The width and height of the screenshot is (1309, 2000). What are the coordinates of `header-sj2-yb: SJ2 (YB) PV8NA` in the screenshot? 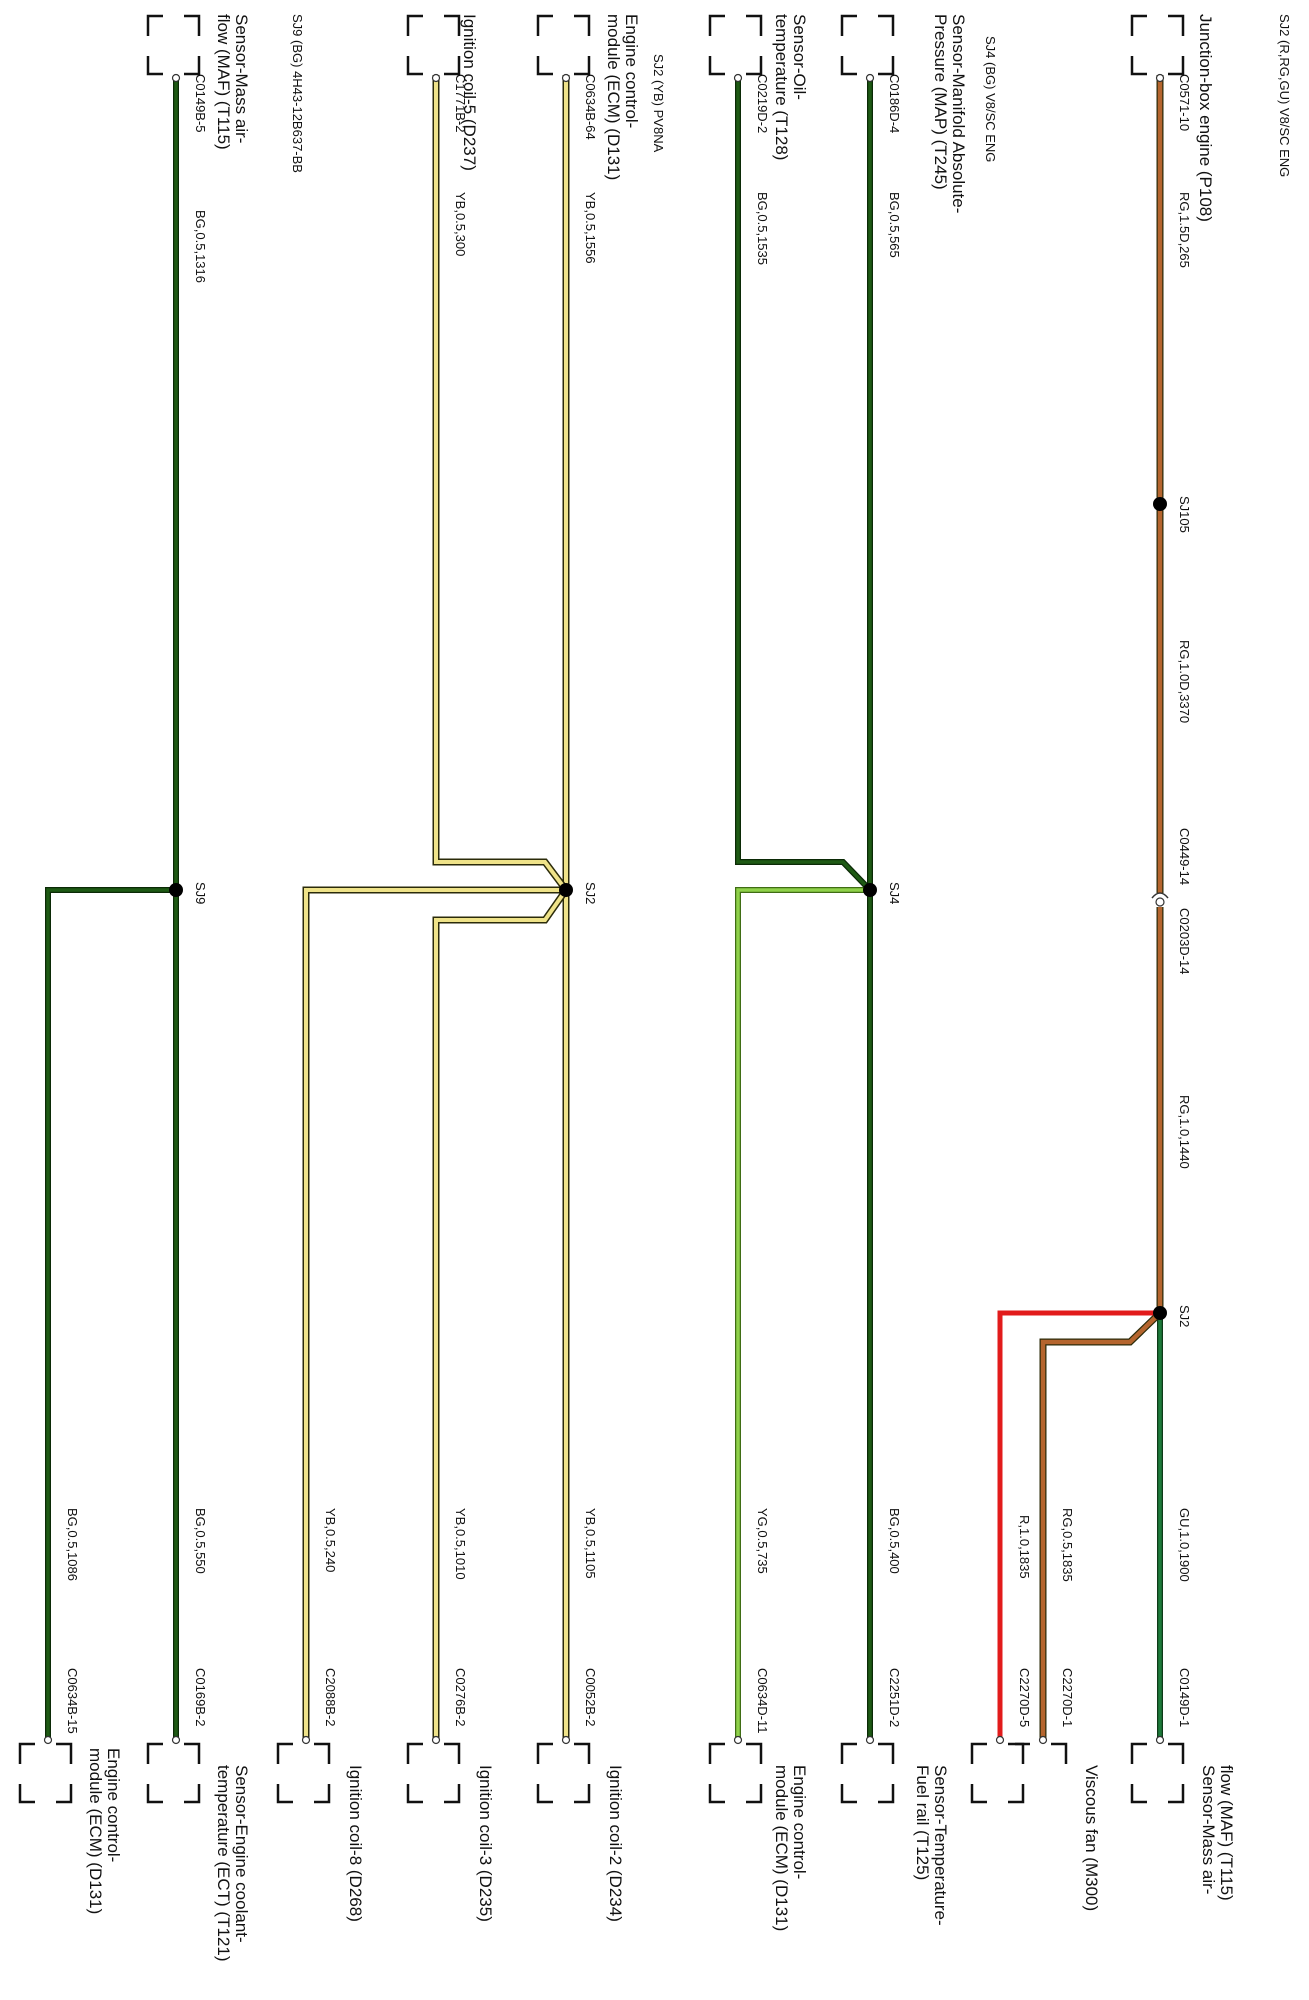 It's located at (658, 103).